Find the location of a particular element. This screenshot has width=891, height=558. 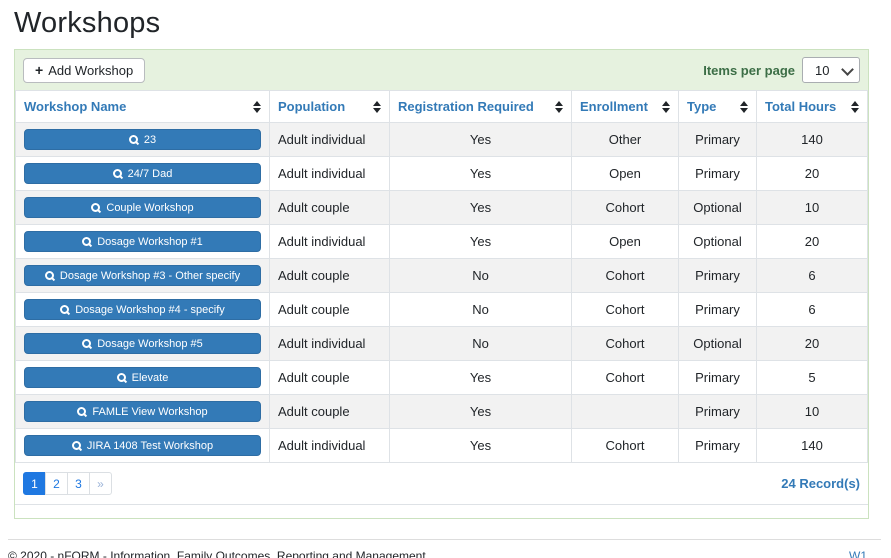

workshop-name-cell: FAMLE View Workshop is located at coordinates (142, 411).